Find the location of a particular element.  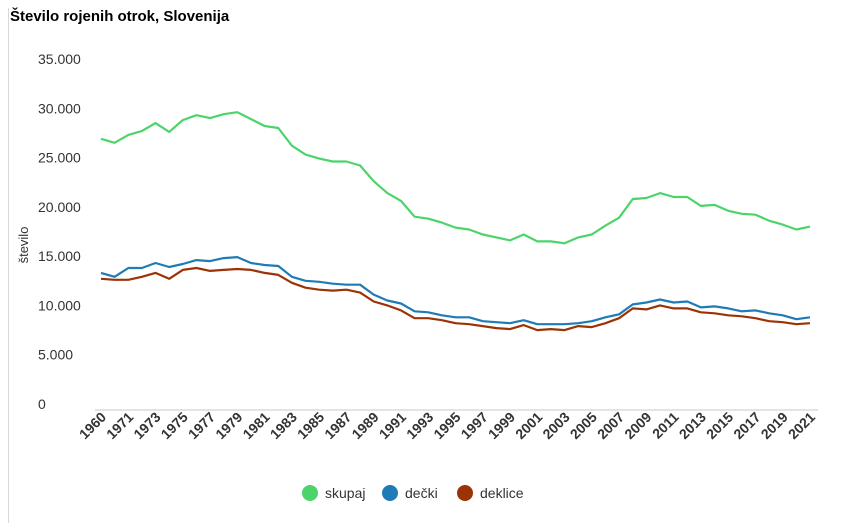

y-tick-label: 15.000 is located at coordinates (59, 256).